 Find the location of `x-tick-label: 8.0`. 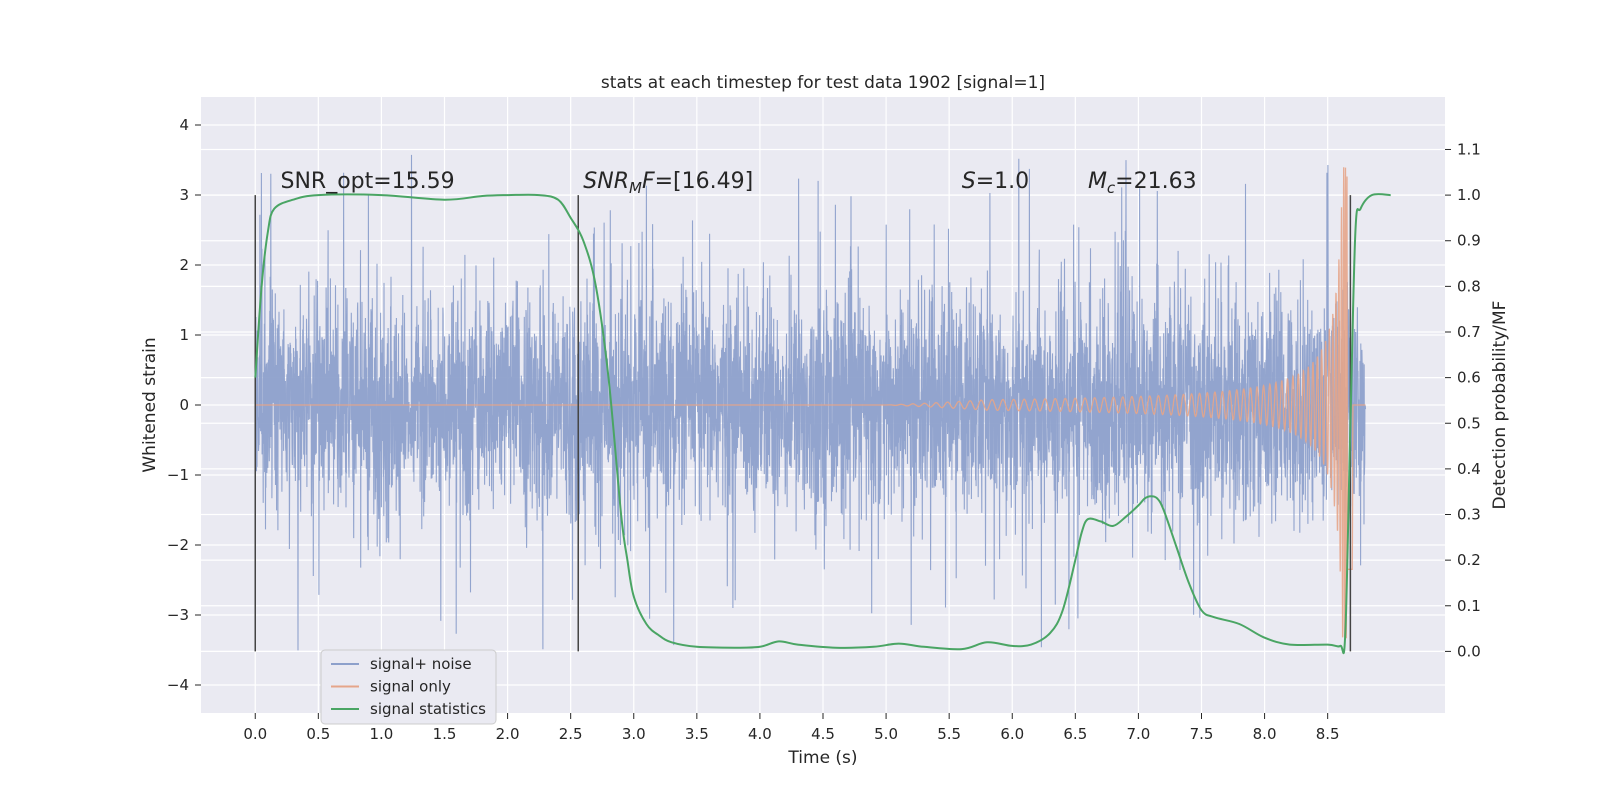

x-tick-label: 8.0 is located at coordinates (1265, 734).